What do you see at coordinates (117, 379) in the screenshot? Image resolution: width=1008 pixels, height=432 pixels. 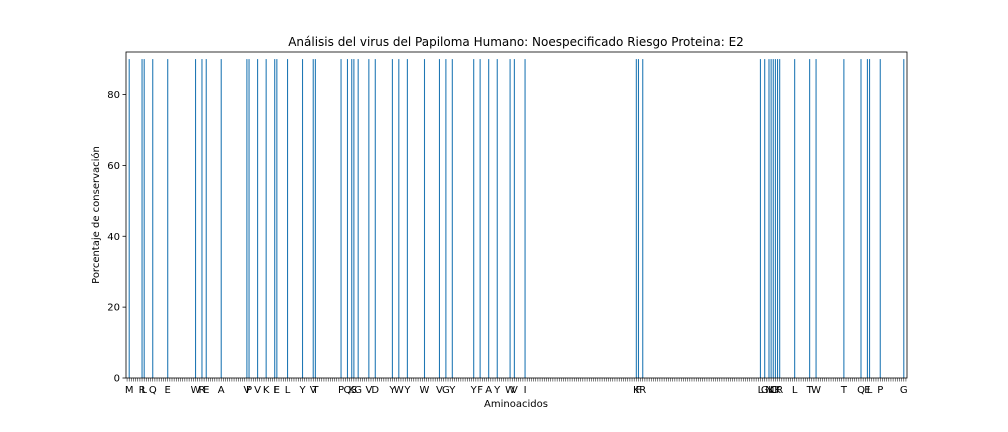 I see `y-tick-label: 0` at bounding box center [117, 379].